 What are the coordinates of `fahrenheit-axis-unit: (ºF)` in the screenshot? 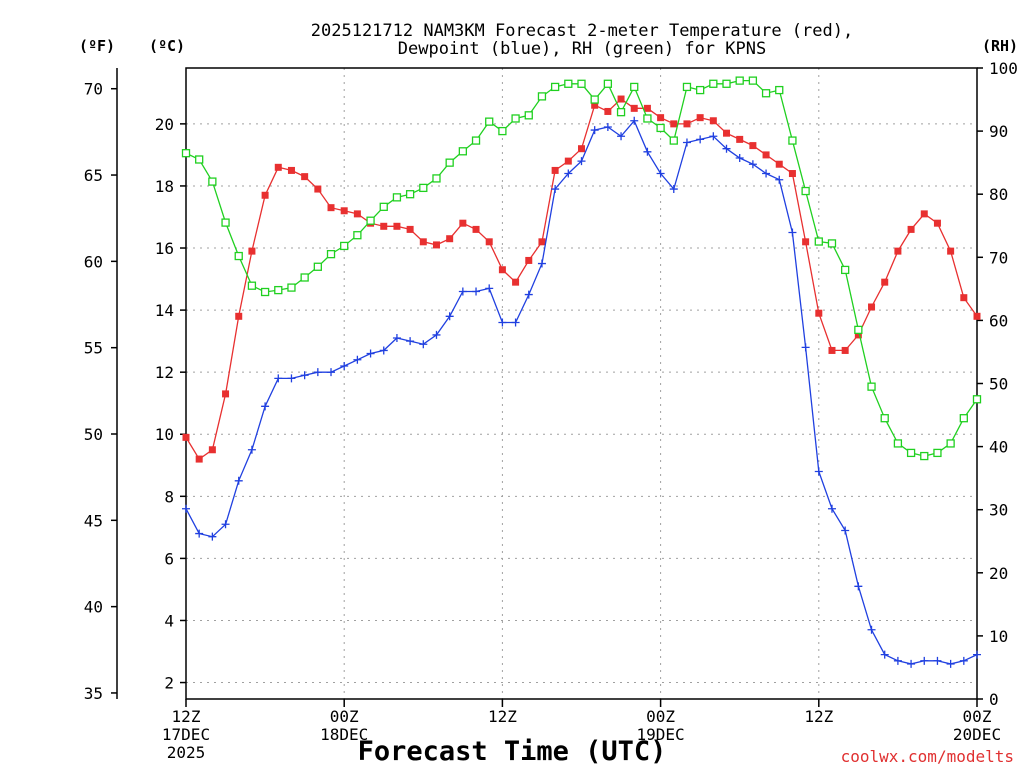 It's located at (97, 46).